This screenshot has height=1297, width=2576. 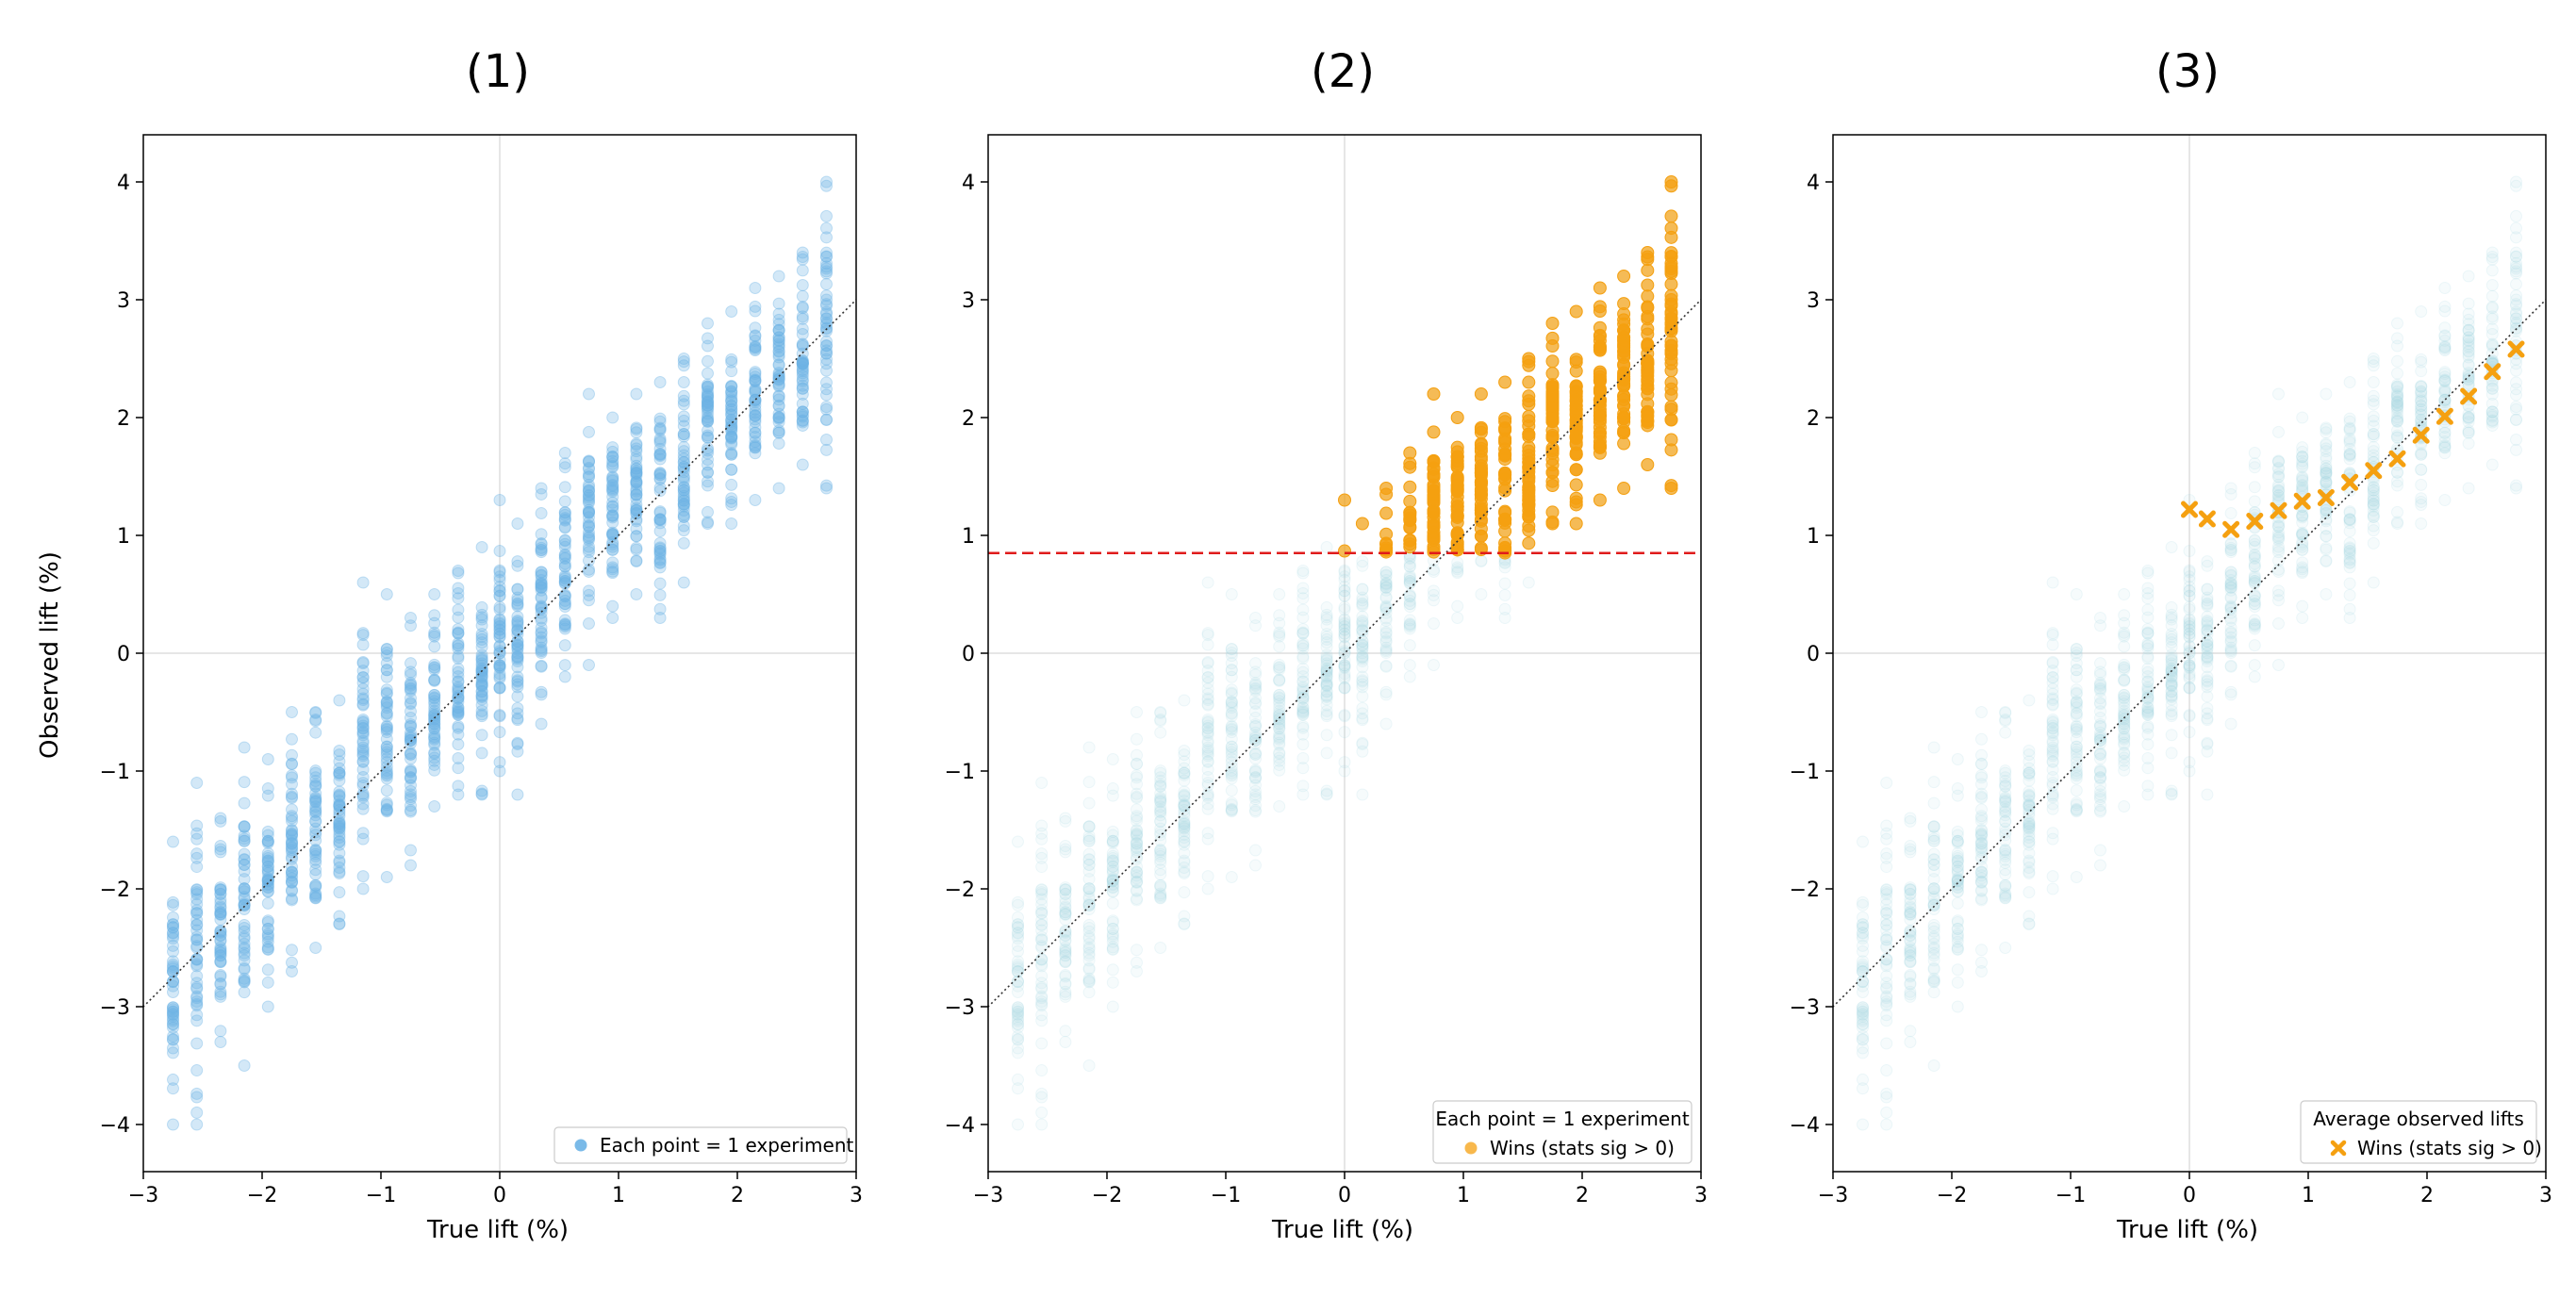 I want to click on x-tick-label: −1, so click(x=381, y=1195).